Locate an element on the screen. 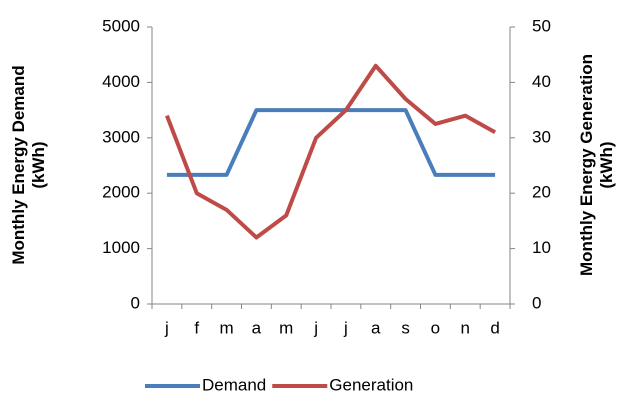 The width and height of the screenshot is (628, 401). x-tick-label: d is located at coordinates (494, 327).